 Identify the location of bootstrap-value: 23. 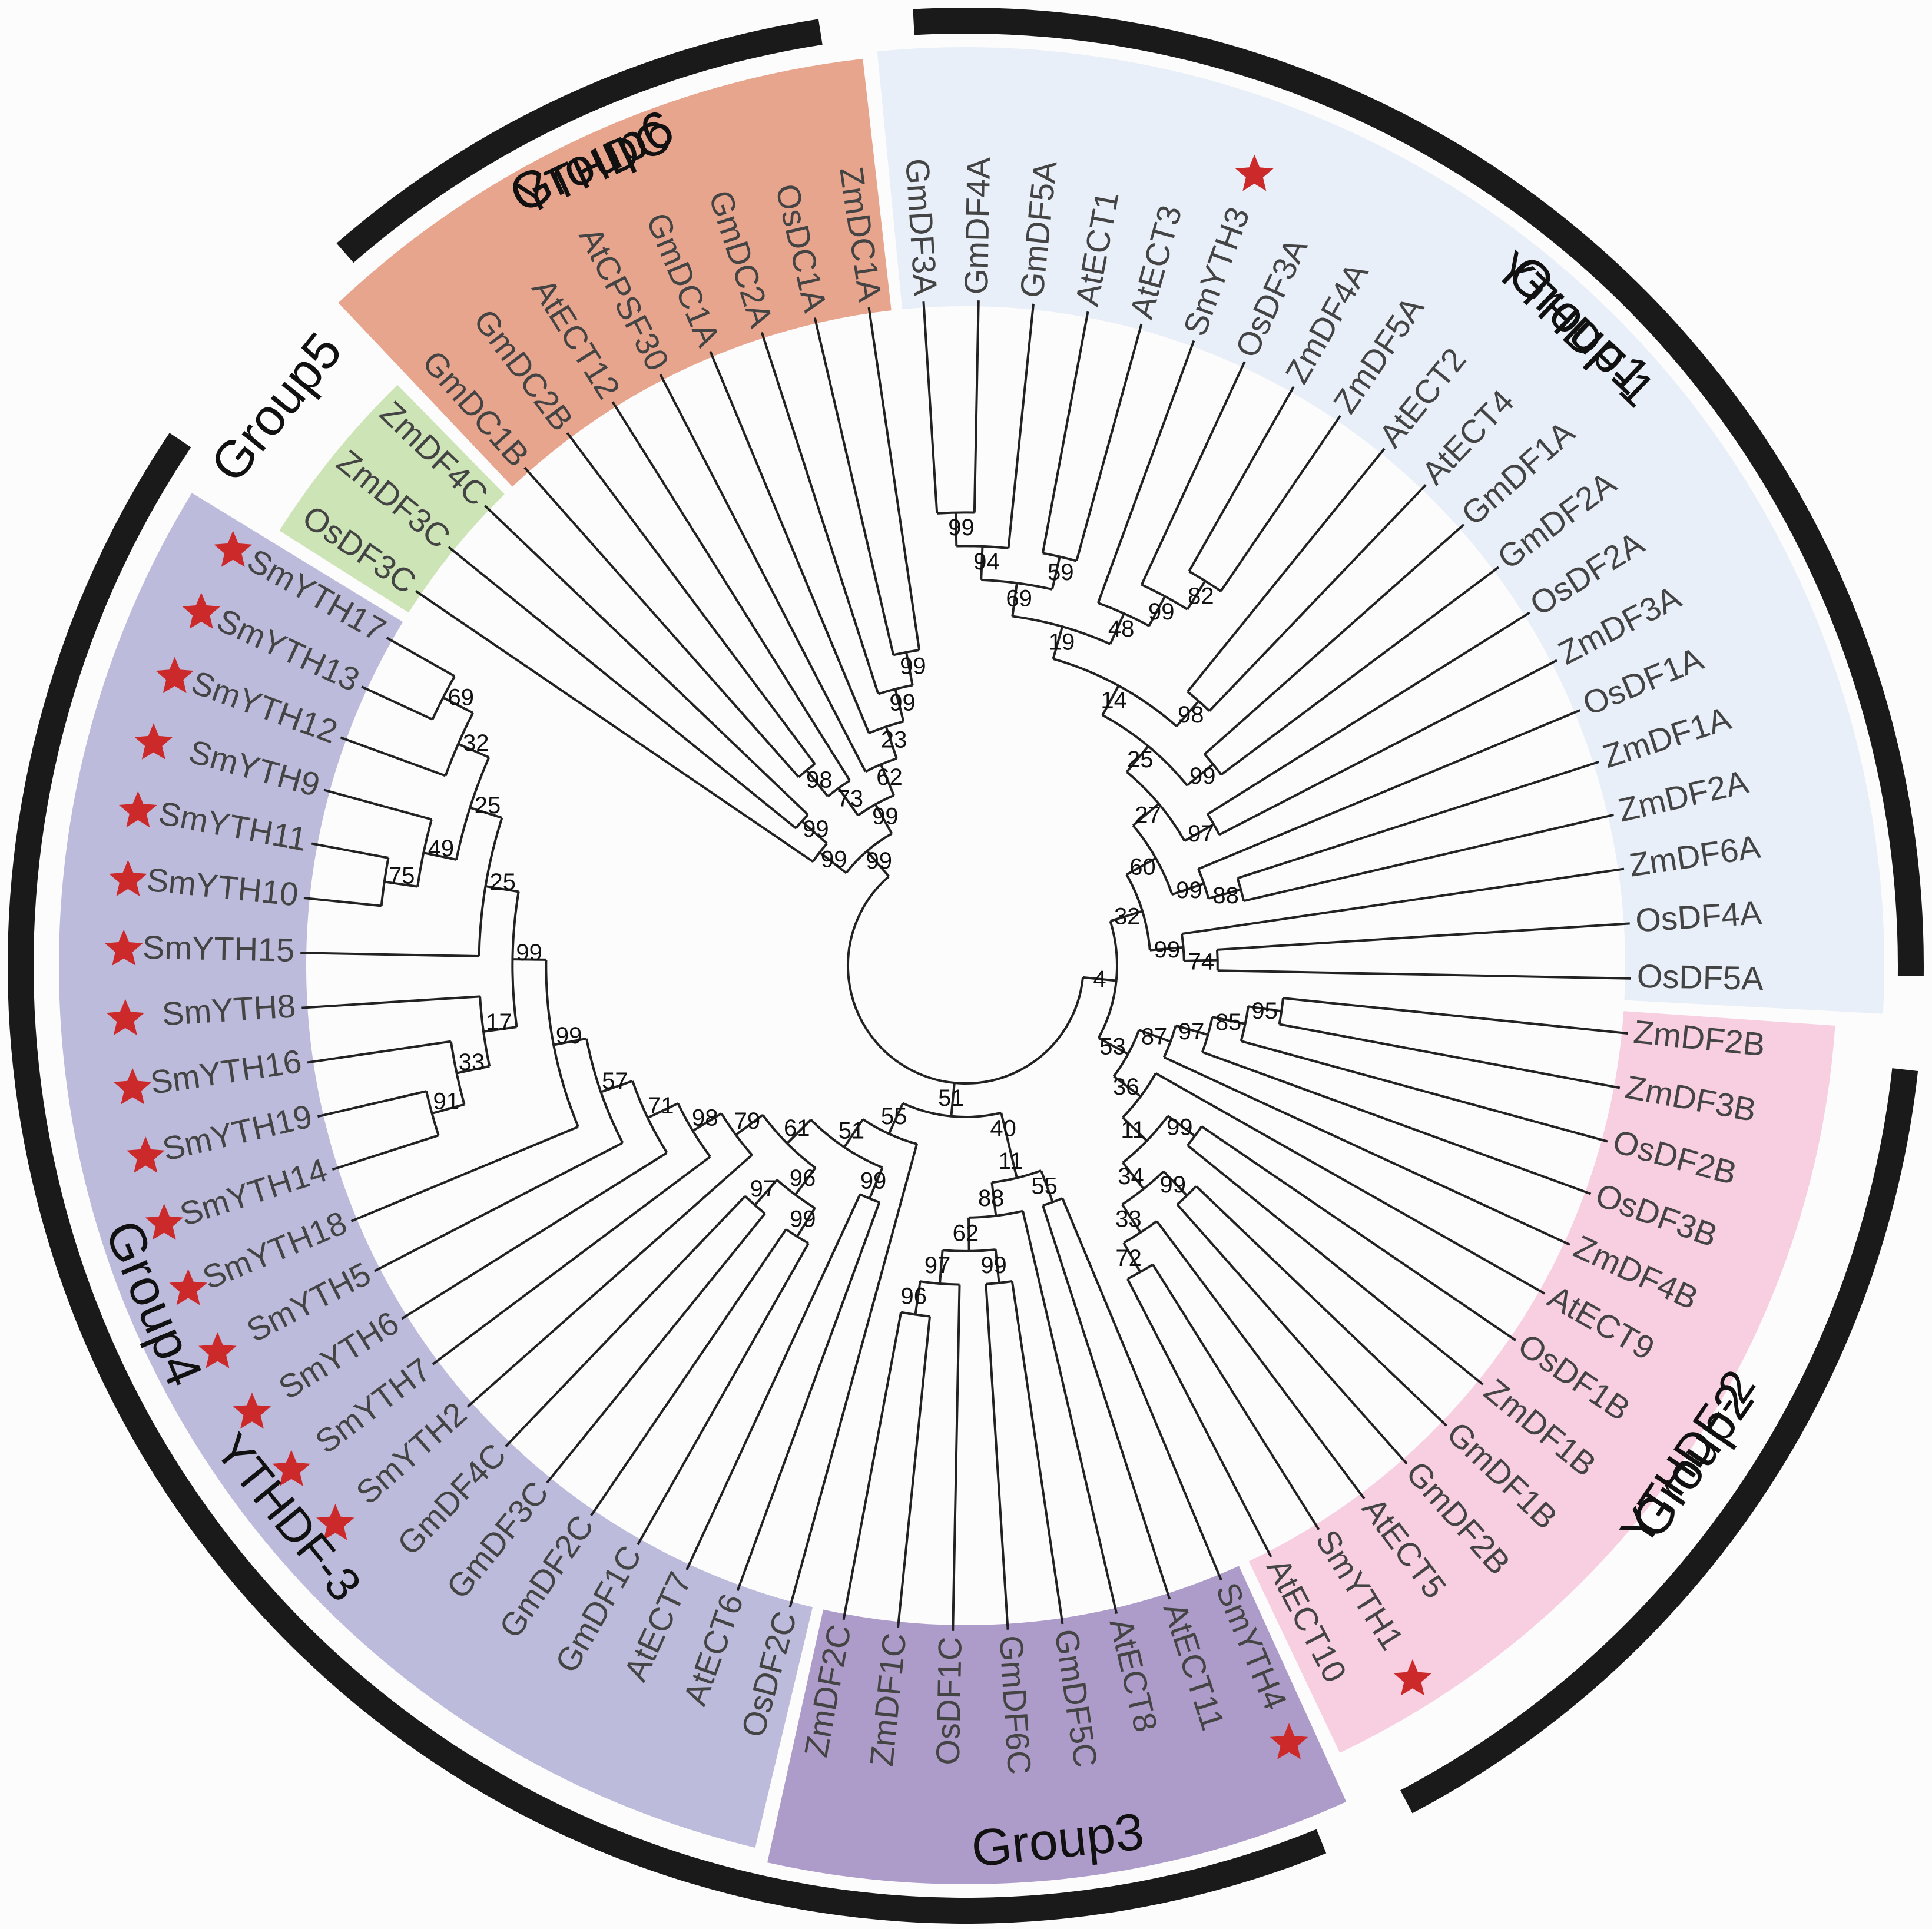
(894, 740).